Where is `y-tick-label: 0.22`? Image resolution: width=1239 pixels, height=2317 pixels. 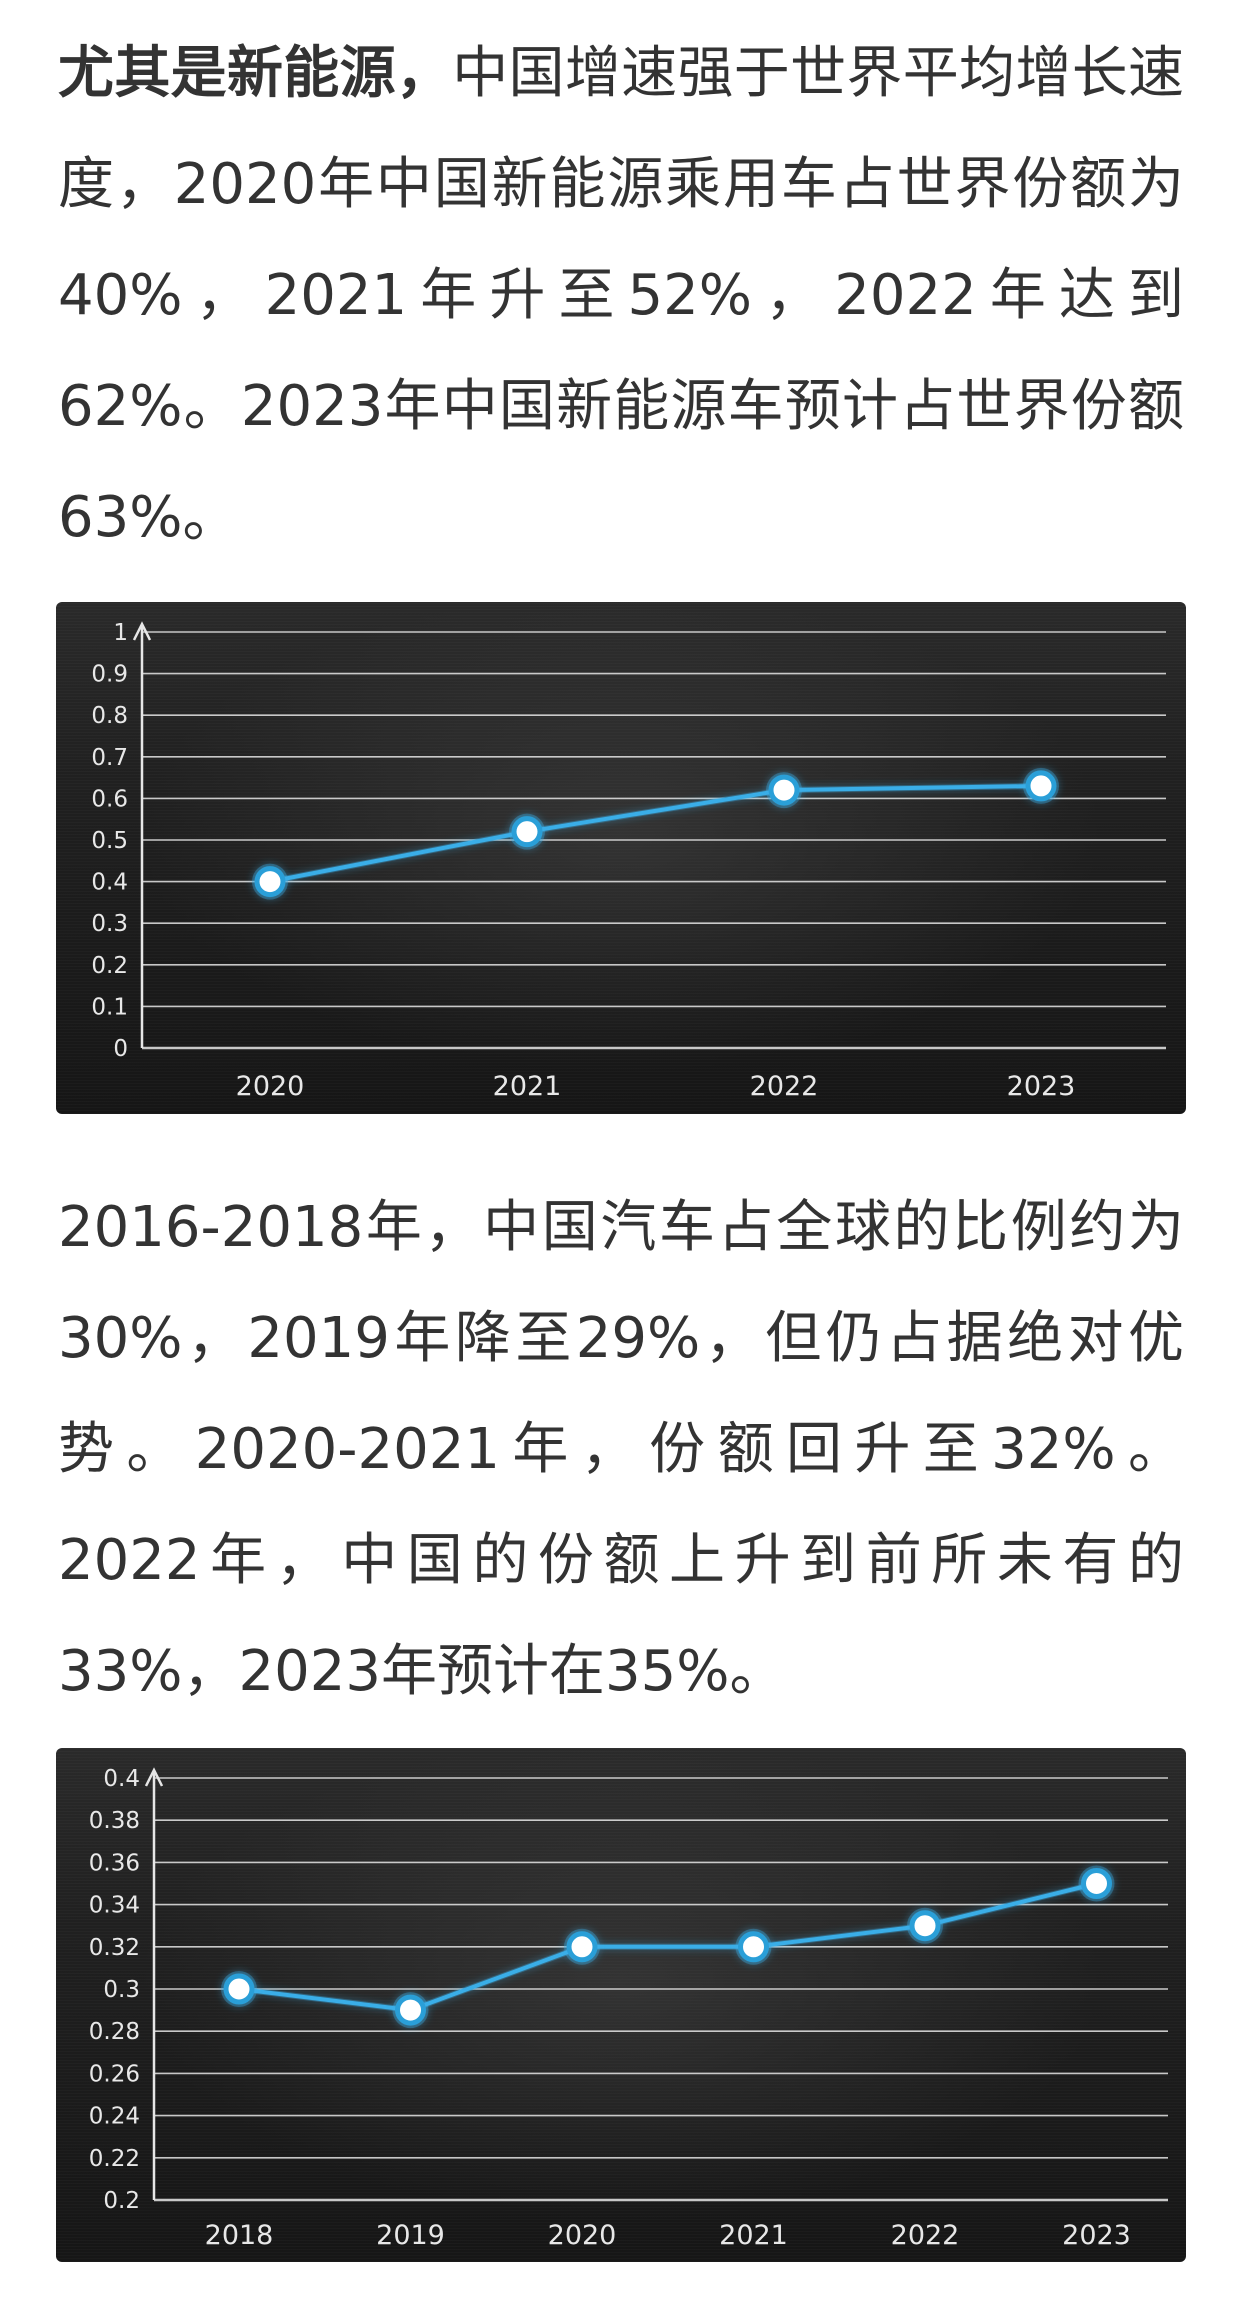
y-tick-label: 0.22 is located at coordinates (114, 2159).